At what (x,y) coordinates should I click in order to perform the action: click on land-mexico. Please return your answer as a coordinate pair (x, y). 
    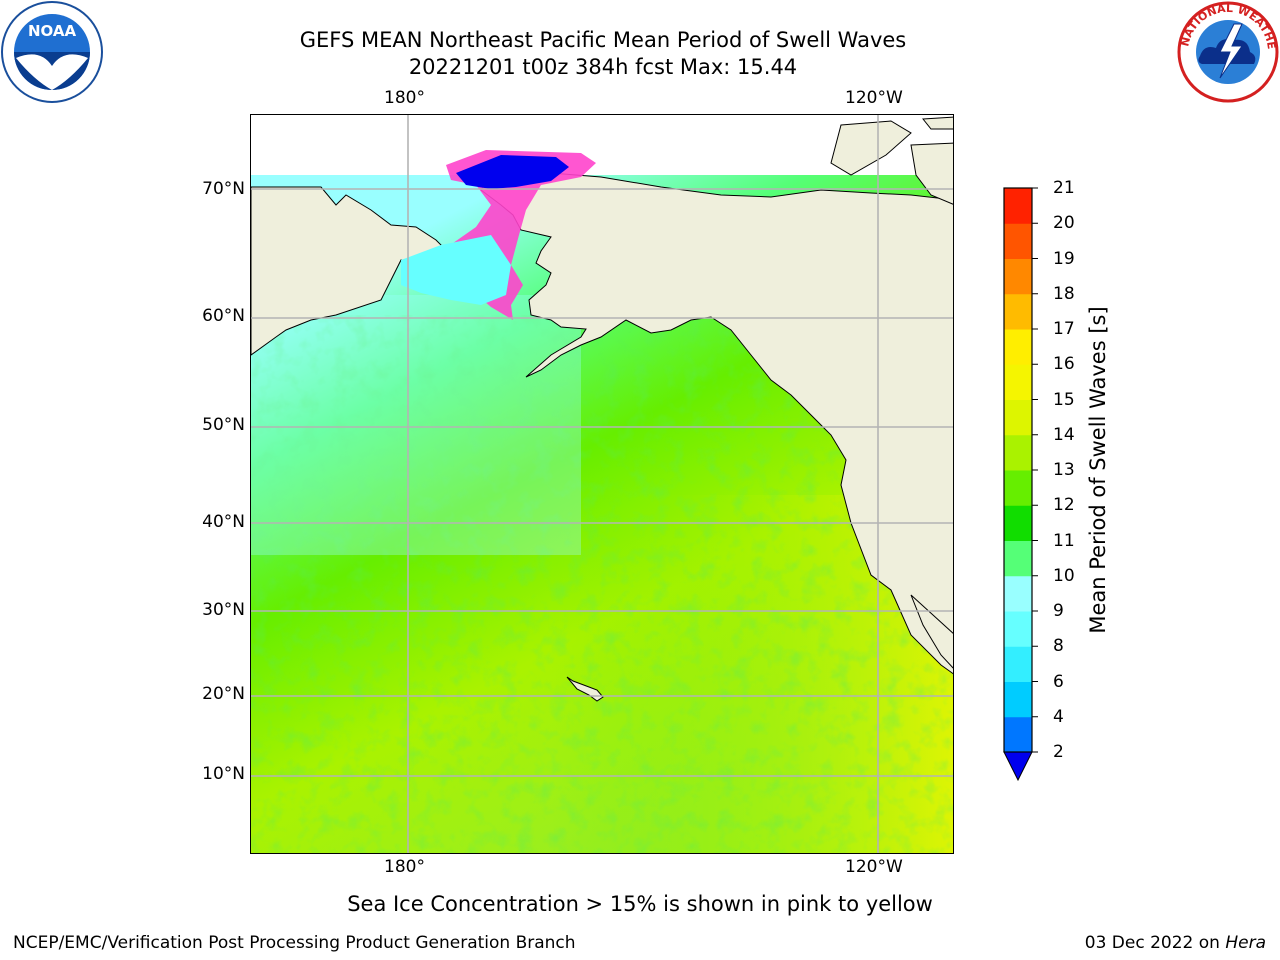
    Looking at the image, I should click on (931, 631).